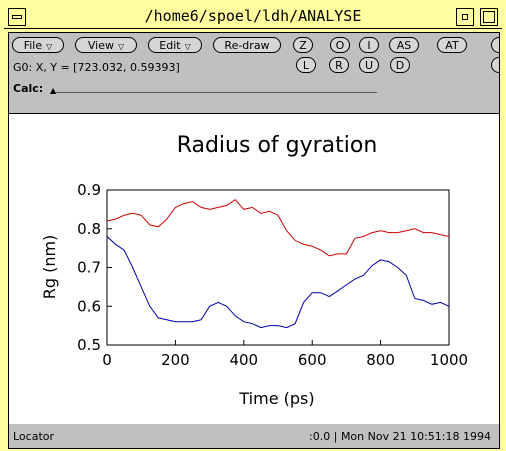 The width and height of the screenshot is (506, 451). I want to click on x-tick-label: 600, so click(312, 360).